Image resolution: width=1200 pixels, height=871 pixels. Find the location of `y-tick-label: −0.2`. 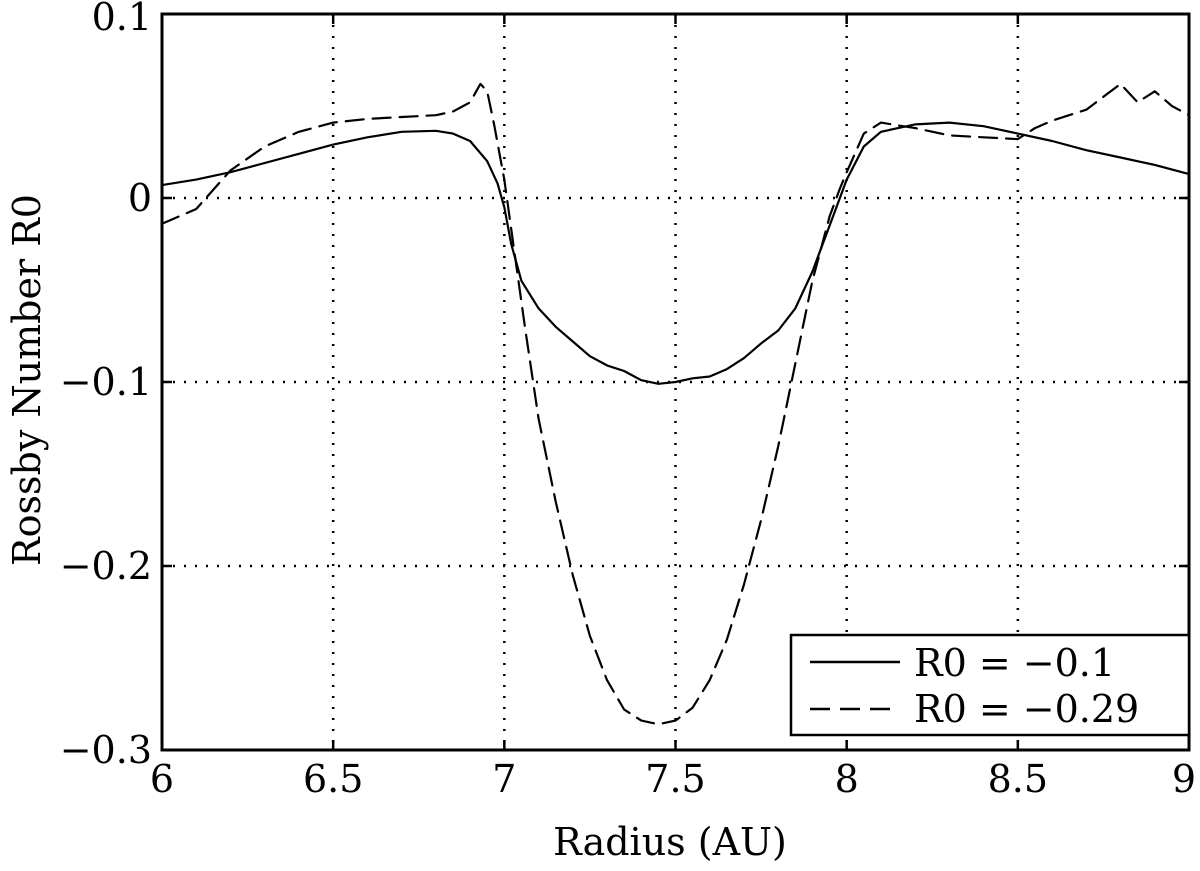

y-tick-label: −0.2 is located at coordinates (106, 566).